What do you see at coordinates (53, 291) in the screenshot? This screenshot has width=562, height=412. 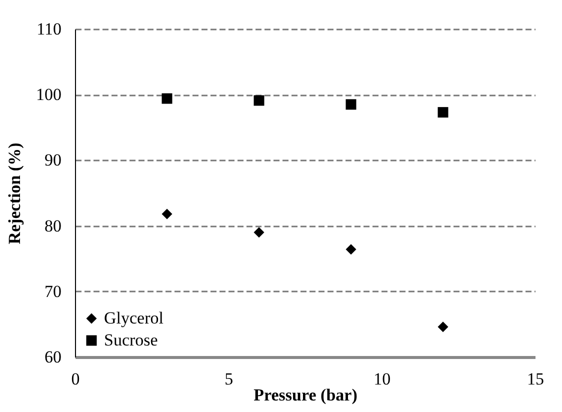 I see `y-tick-label: 70` at bounding box center [53, 291].